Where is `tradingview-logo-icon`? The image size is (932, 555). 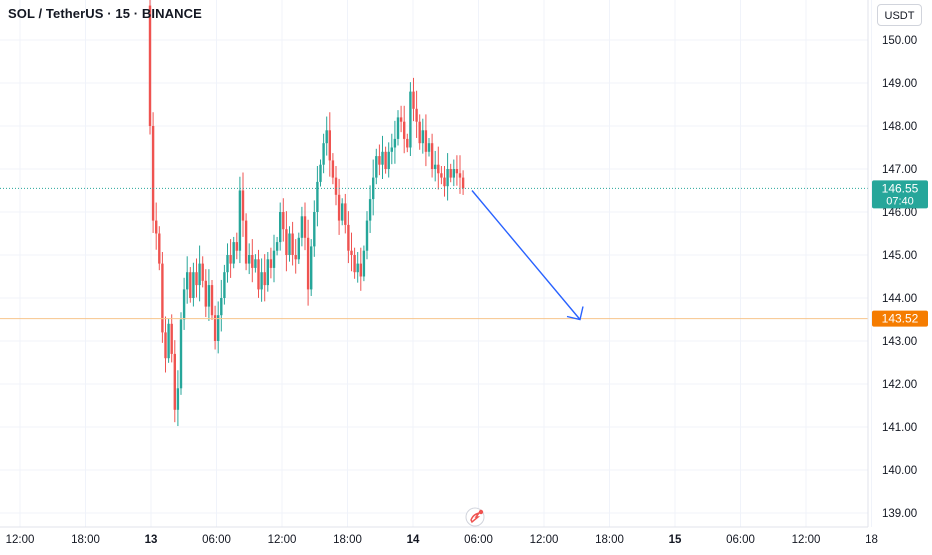 tradingview-logo-icon is located at coordinates (475, 517).